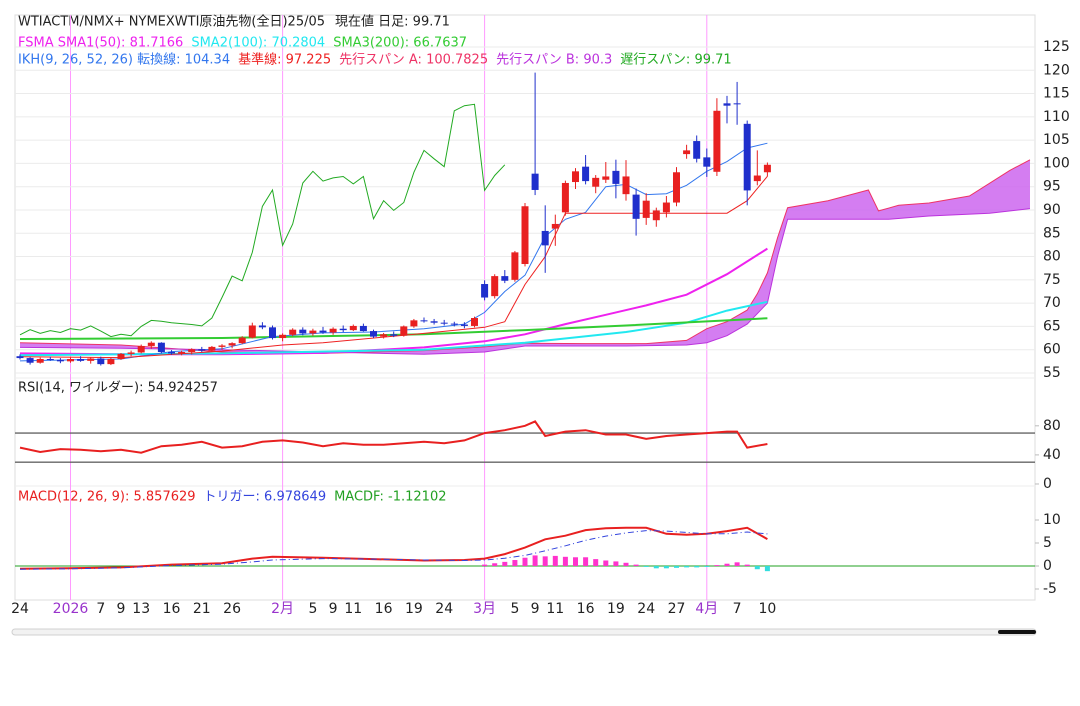 This screenshot has height=706, width=1080. What do you see at coordinates (171, 22) in the screenshot?
I see `chart-title: WTIACTM/NMX+ NYMEXWTI原油先物(全日)25/05` at bounding box center [171, 22].